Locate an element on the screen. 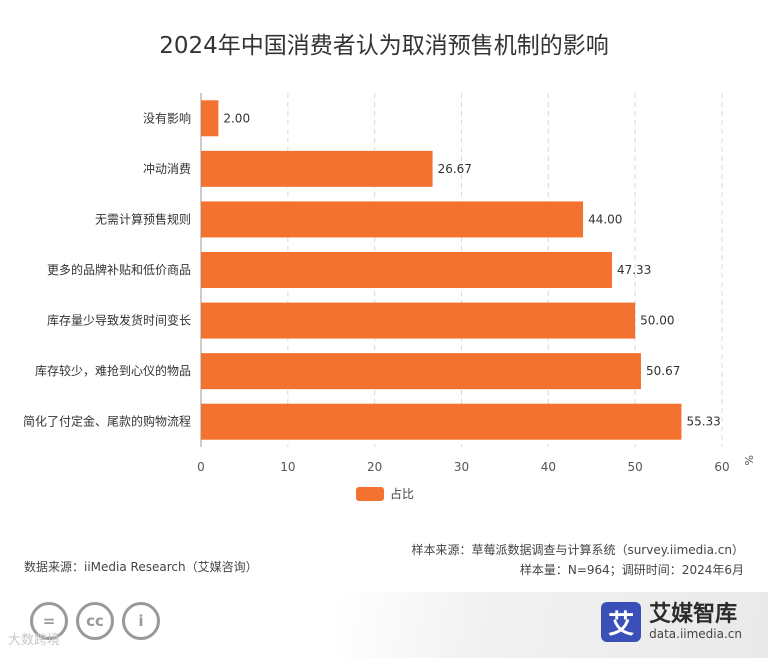 The width and height of the screenshot is (768, 658). category-label: 冲动消费 is located at coordinates (167, 168).